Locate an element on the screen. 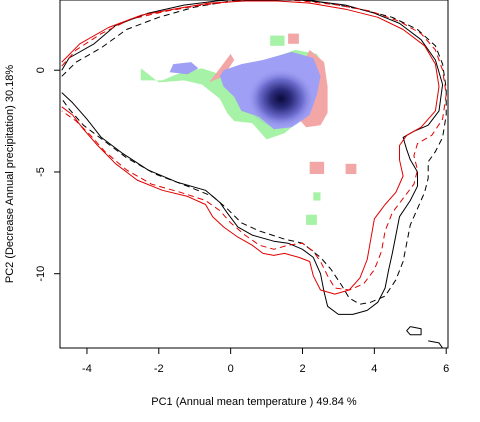  x-tick-label: 4 is located at coordinates (374, 369).